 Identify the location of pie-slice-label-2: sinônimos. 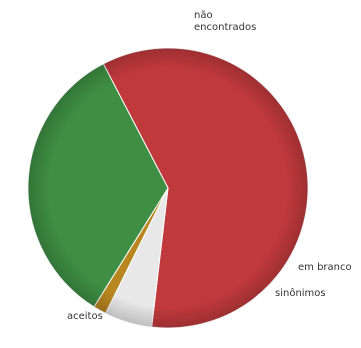
(300, 293).